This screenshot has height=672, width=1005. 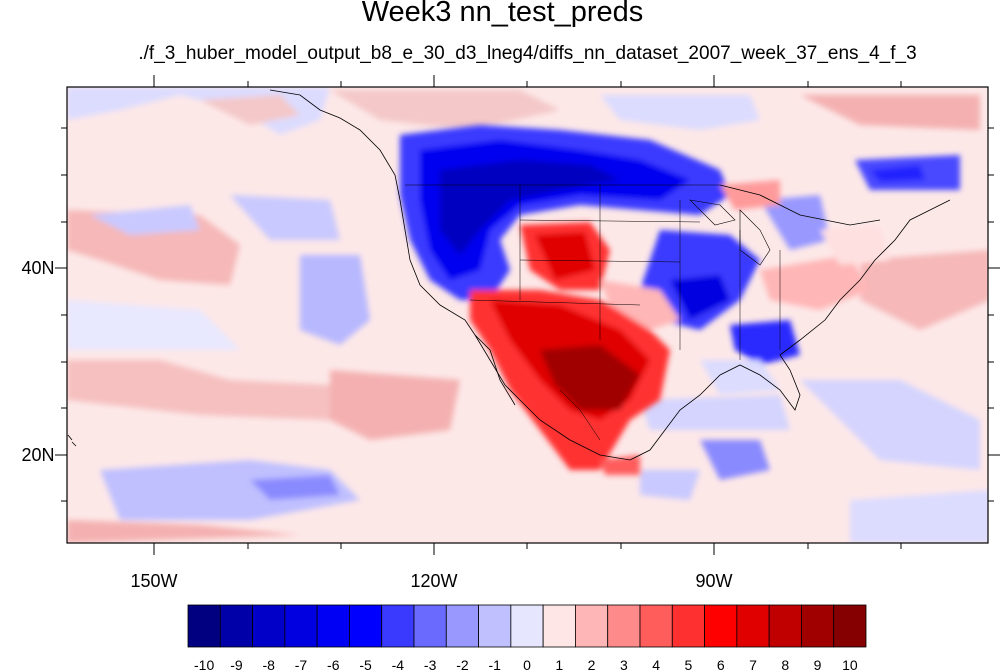 What do you see at coordinates (850, 664) in the screenshot?
I see `colorbar-label: 10` at bounding box center [850, 664].